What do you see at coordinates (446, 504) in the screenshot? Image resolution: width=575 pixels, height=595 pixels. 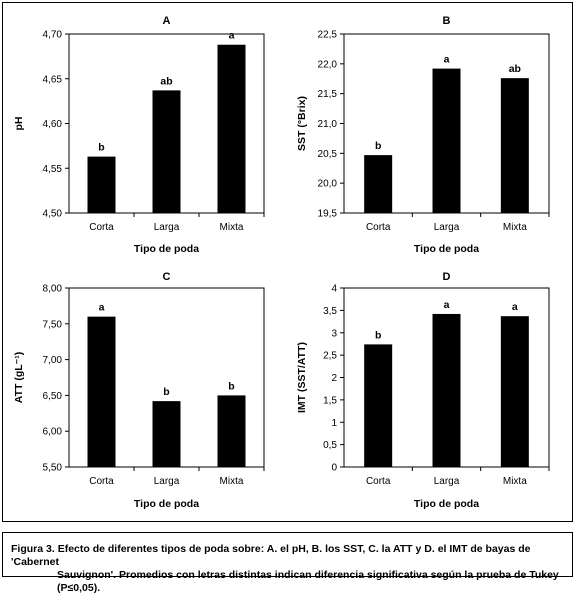 I see `panel-d-xlabel: Tipo de poda` at bounding box center [446, 504].